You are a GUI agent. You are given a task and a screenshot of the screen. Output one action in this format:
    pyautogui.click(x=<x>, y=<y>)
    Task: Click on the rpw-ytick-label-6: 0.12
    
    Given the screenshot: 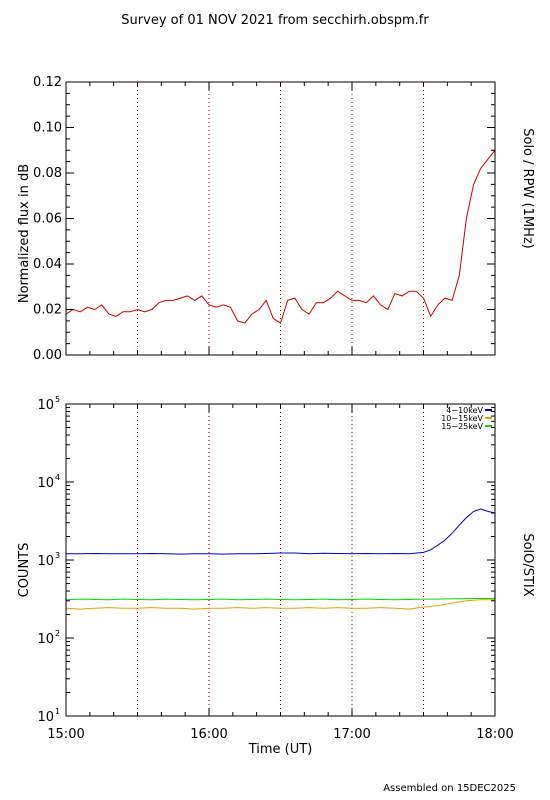 What is the action you would take?
    pyautogui.click(x=47, y=82)
    